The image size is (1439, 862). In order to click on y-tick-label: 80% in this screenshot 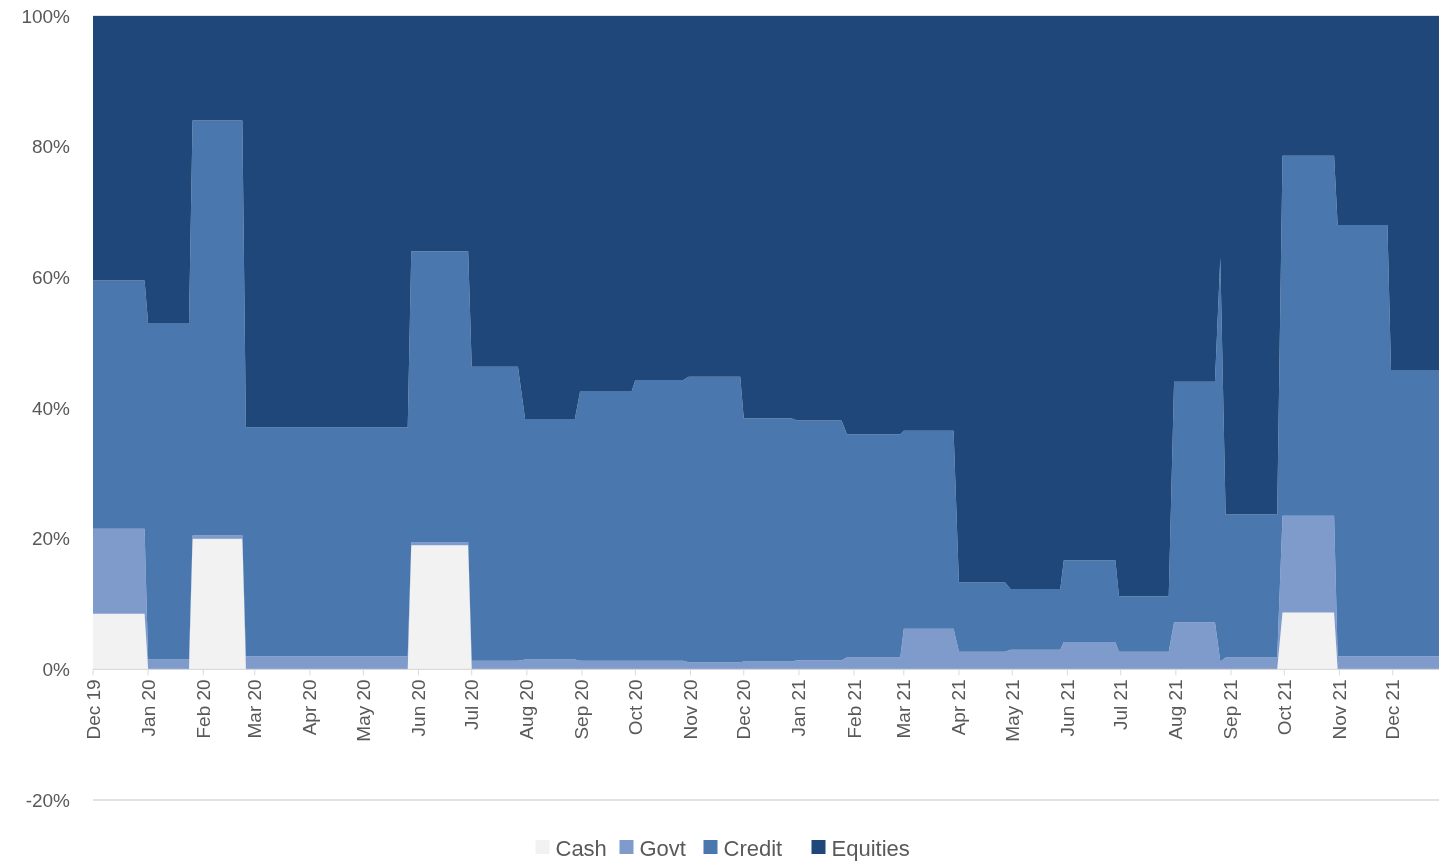, I will do `click(51, 147)`.